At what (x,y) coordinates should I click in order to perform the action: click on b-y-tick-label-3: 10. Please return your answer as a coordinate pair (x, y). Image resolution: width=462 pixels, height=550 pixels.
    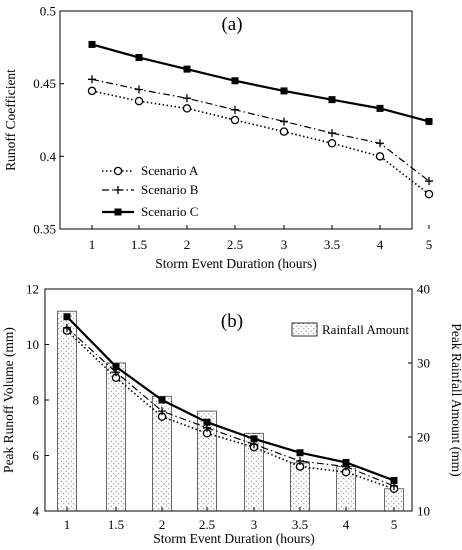
    Looking at the image, I should click on (32, 344).